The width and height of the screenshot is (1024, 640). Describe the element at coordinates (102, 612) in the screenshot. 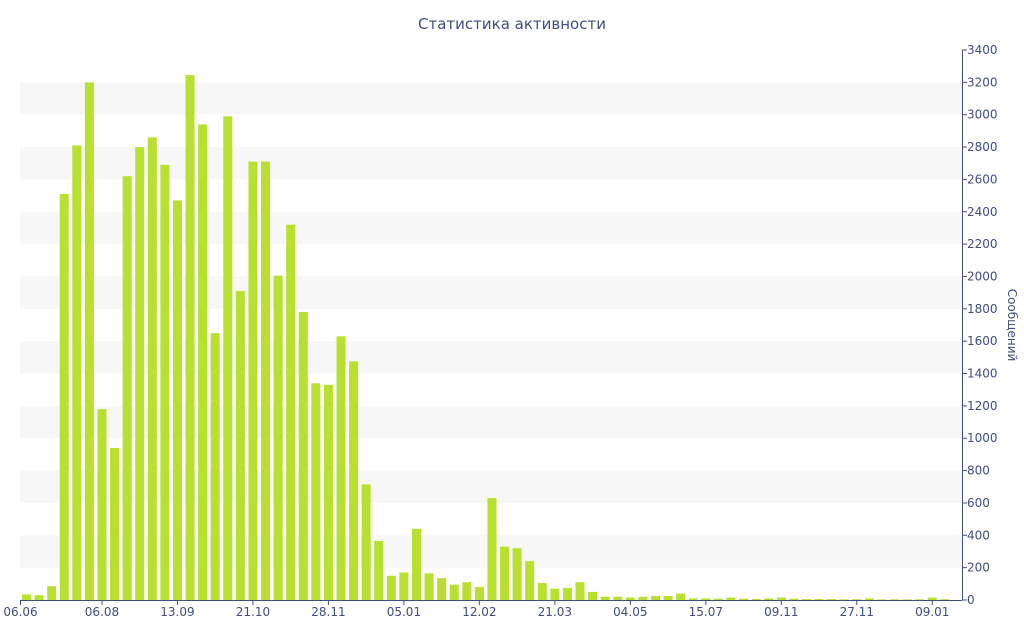

I see `x-tick-label: 06.08` at that location.